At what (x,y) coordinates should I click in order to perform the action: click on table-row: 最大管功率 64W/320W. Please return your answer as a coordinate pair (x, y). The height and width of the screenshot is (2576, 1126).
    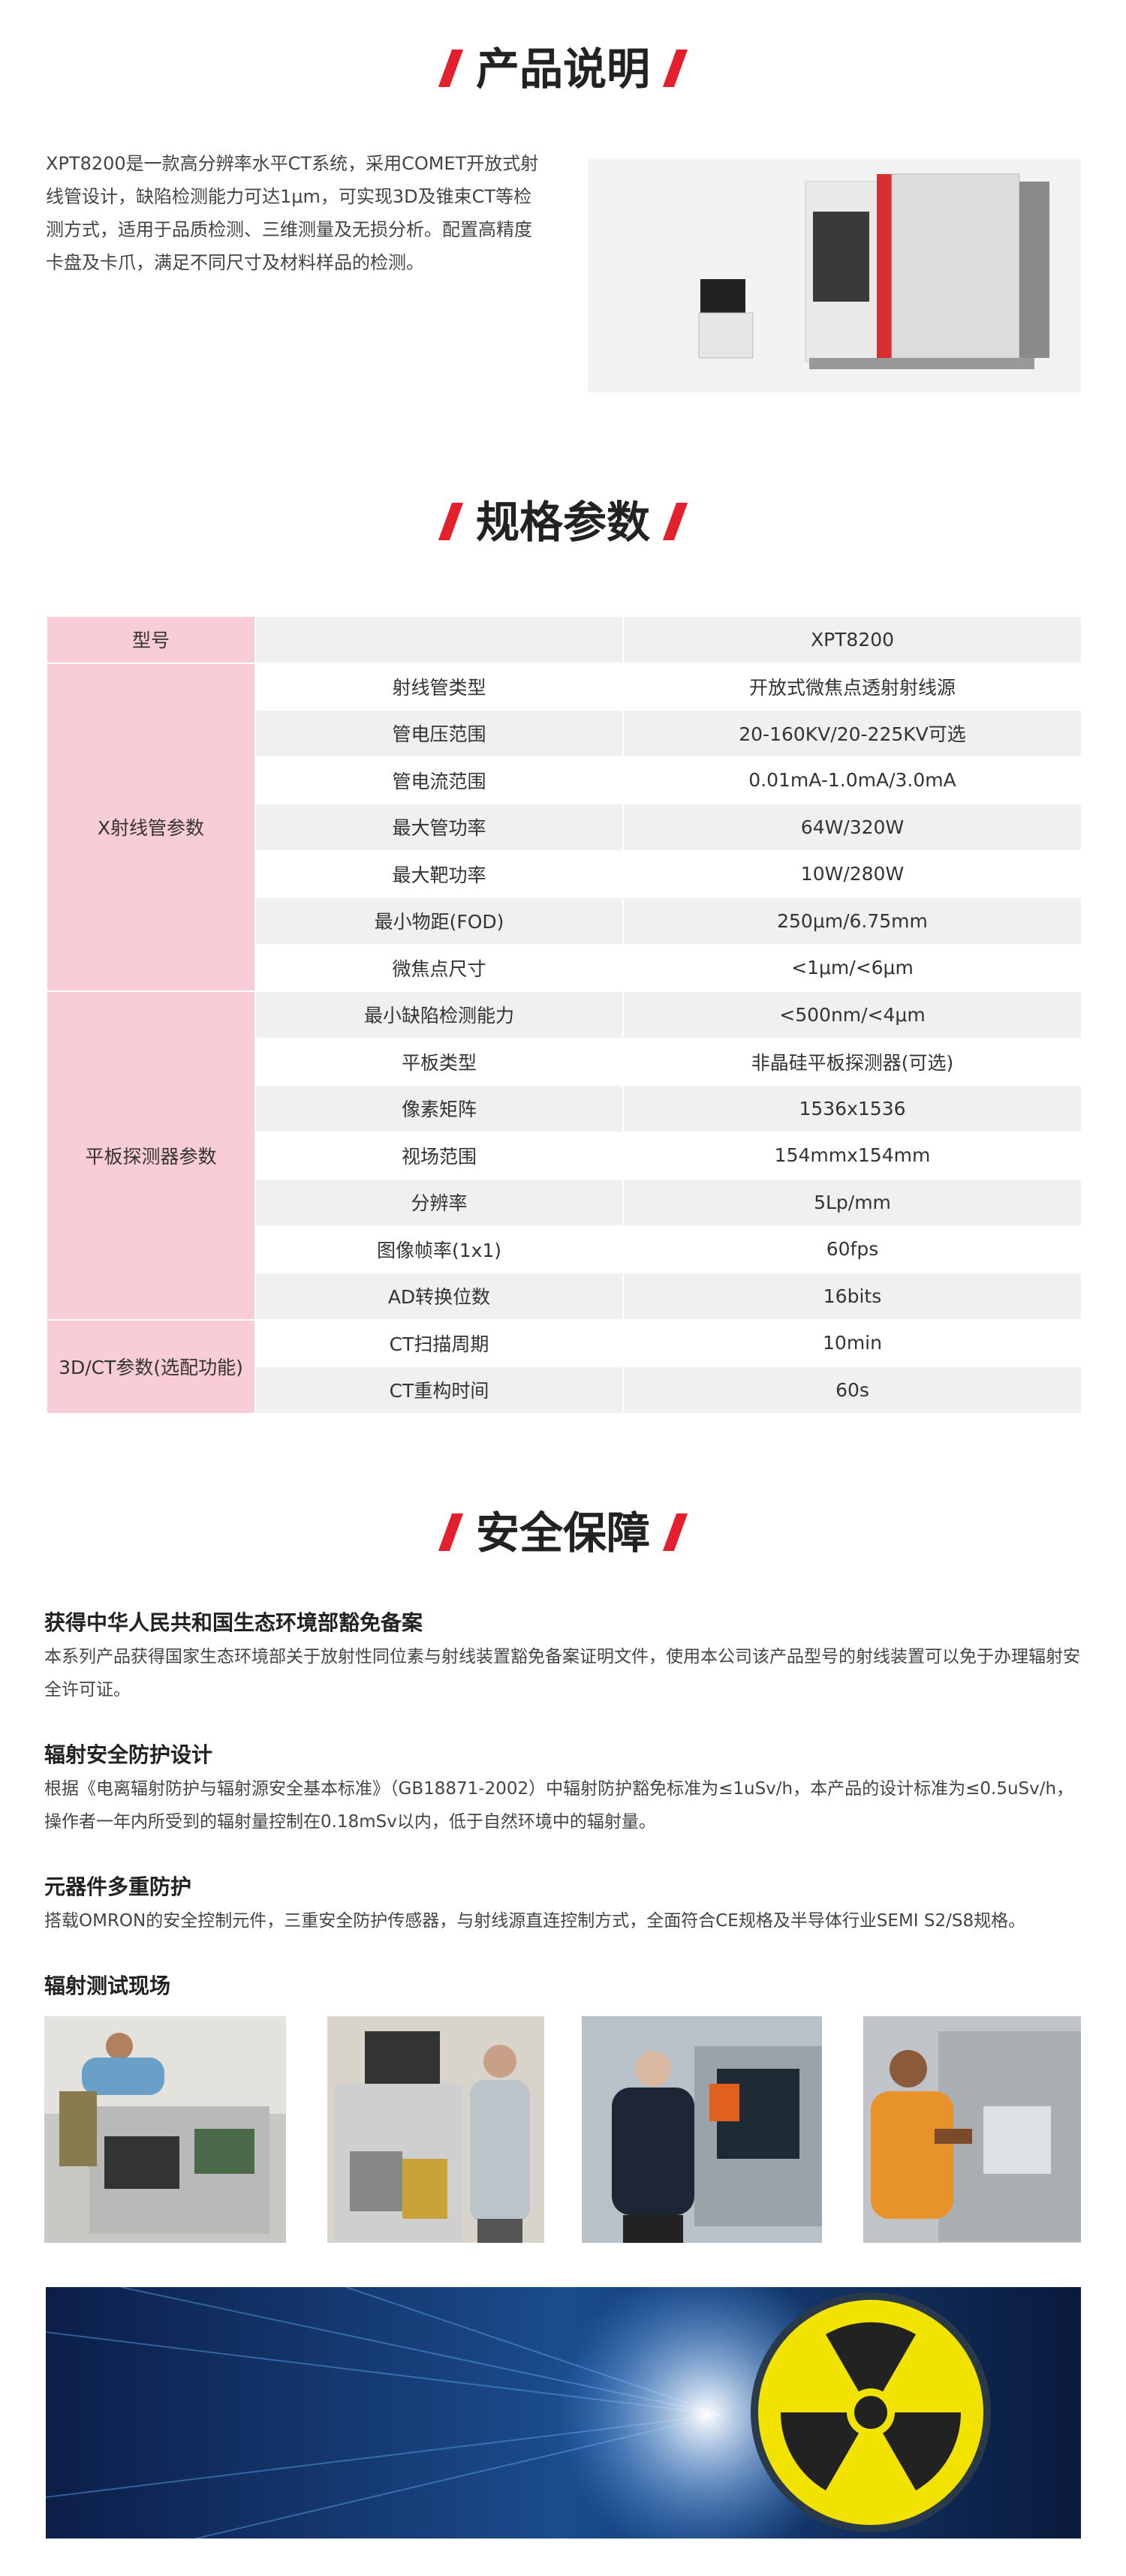
    Looking at the image, I should click on (564, 827).